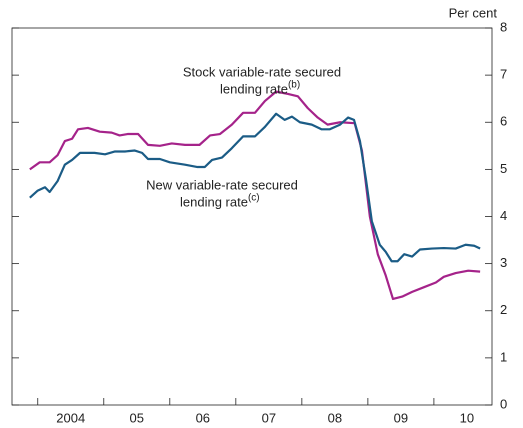  Describe the element at coordinates (294, 85) in the screenshot. I see `annotation-sup: (b)` at that location.